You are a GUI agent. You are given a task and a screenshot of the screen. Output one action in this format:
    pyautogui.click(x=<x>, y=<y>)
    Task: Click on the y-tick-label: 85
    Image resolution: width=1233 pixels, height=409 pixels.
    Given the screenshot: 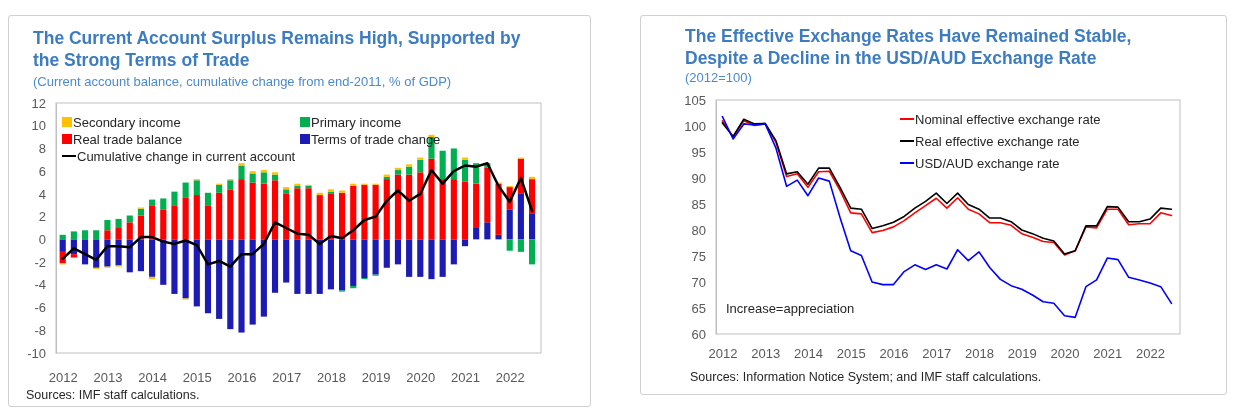 What is the action you would take?
    pyautogui.click(x=698, y=204)
    